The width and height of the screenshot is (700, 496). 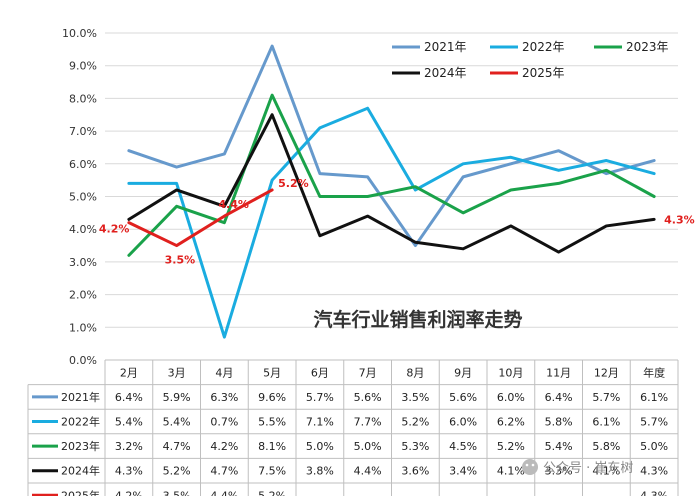 What do you see at coordinates (114, 229) in the screenshot?
I see `data-annotation: 4.2%` at bounding box center [114, 229].